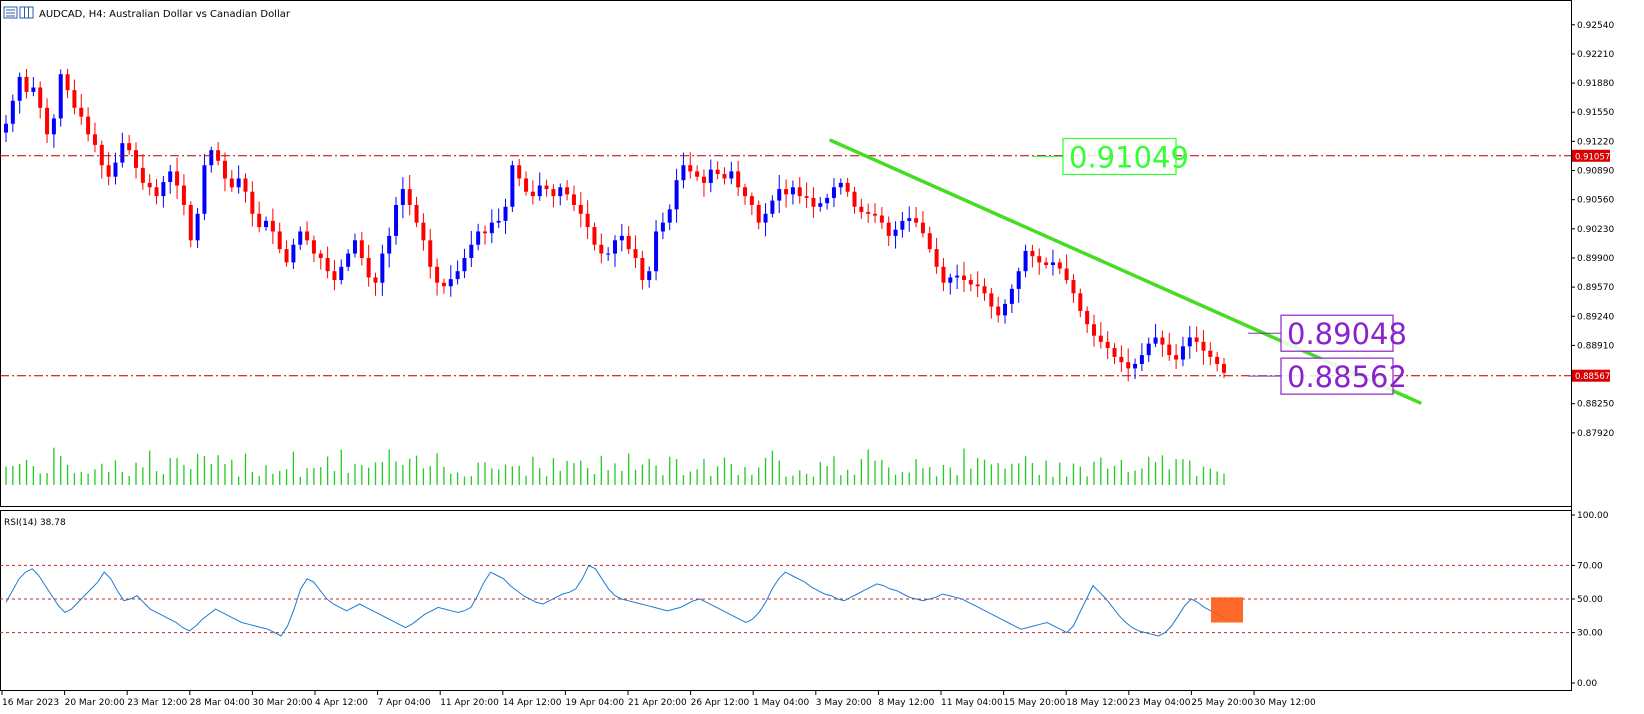  What do you see at coordinates (1593, 516) in the screenshot?
I see `rsi-tick-label: 100.00` at bounding box center [1593, 516].